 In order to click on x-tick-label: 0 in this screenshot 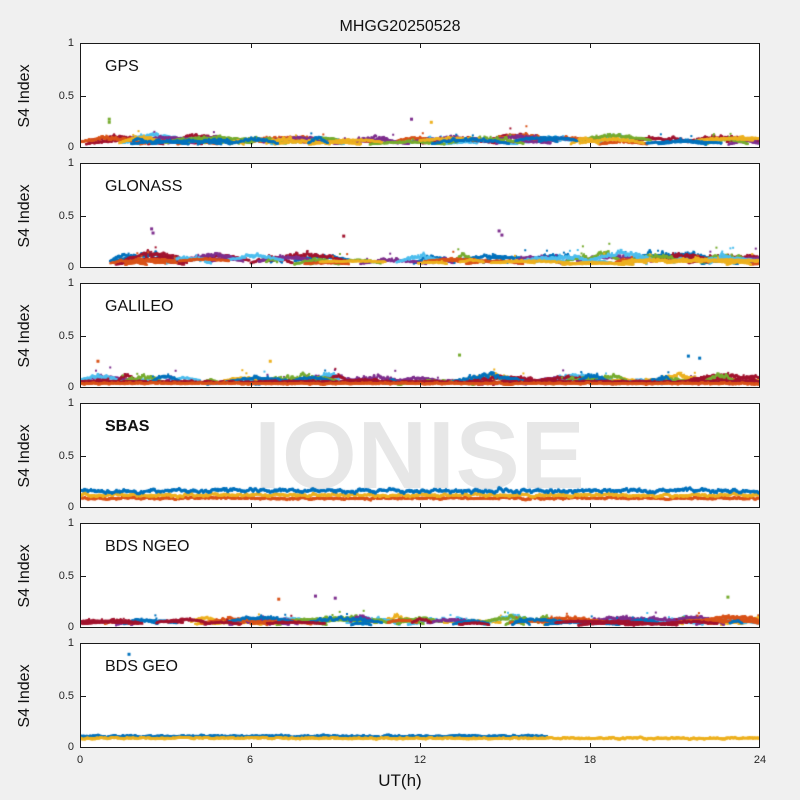, I will do `click(80, 760)`.